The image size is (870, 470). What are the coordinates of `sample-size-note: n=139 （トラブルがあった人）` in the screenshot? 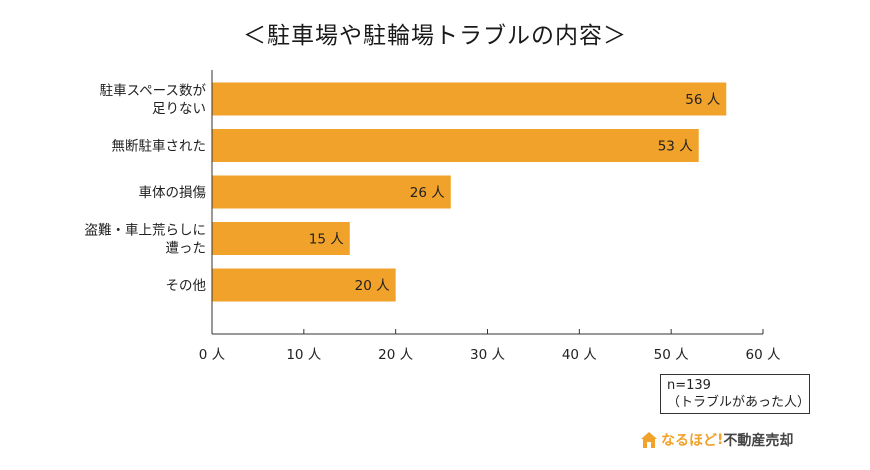 It's located at (735, 394).